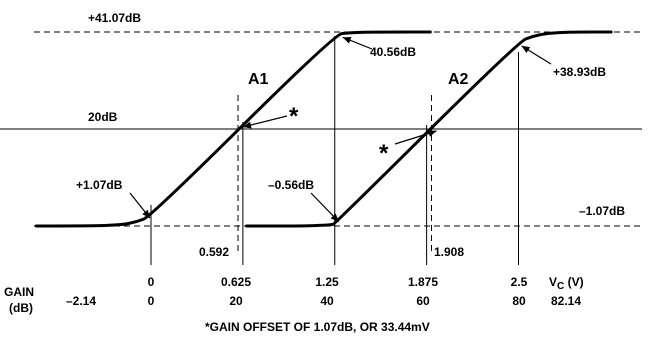  What do you see at coordinates (423, 282) in the screenshot?
I see `x-tick-label: 1.875` at bounding box center [423, 282].